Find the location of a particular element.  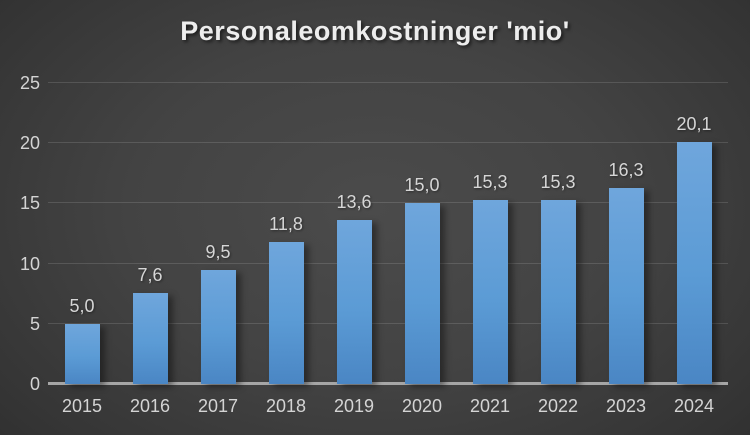

bar-value-label-2024: 20,1 is located at coordinates (694, 124).